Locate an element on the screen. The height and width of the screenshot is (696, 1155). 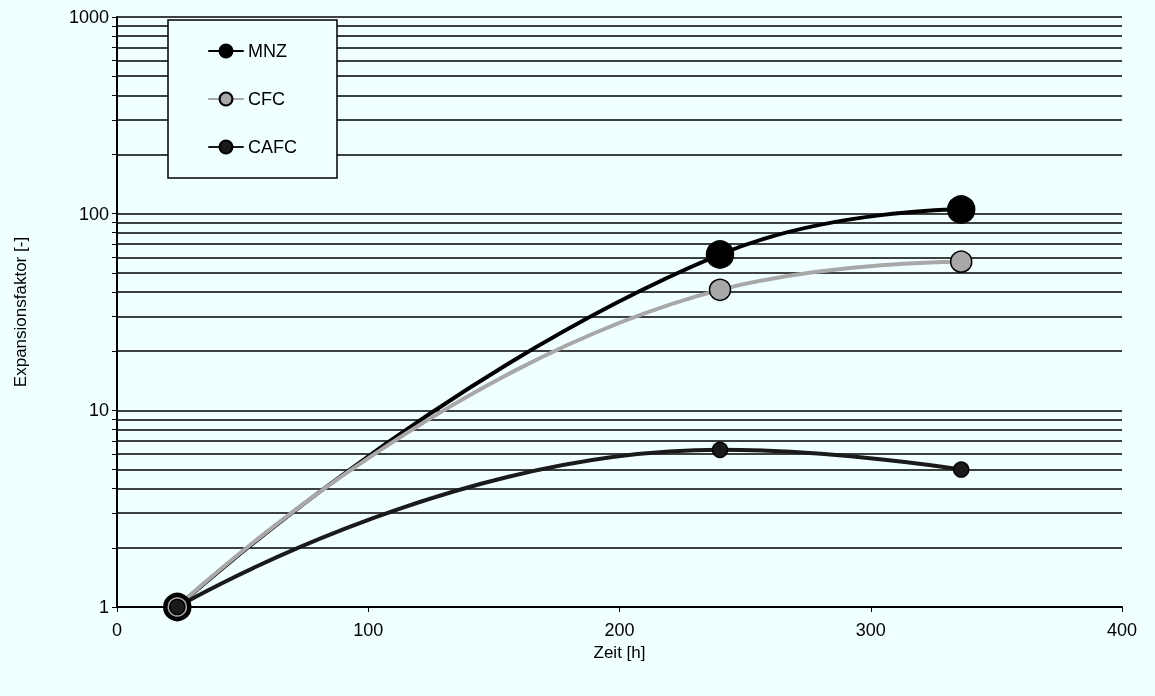
x-tick-label: 400 is located at coordinates (1122, 630).